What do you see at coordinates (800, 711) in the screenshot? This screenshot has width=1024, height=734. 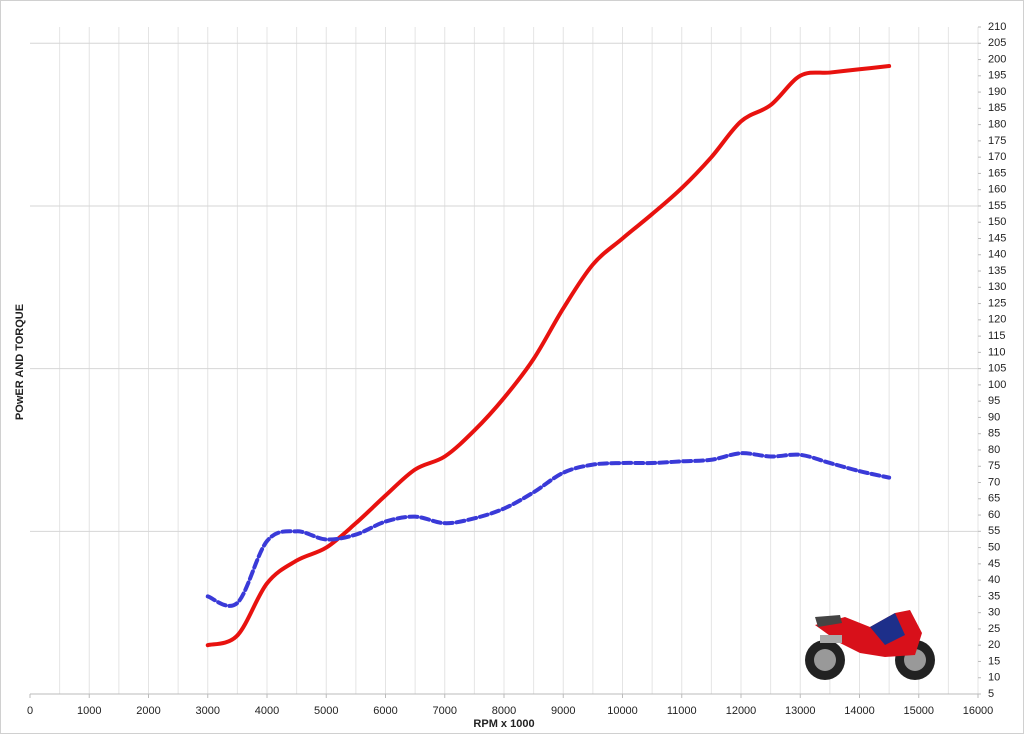 I see `x-tick-label: 13000` at bounding box center [800, 711].